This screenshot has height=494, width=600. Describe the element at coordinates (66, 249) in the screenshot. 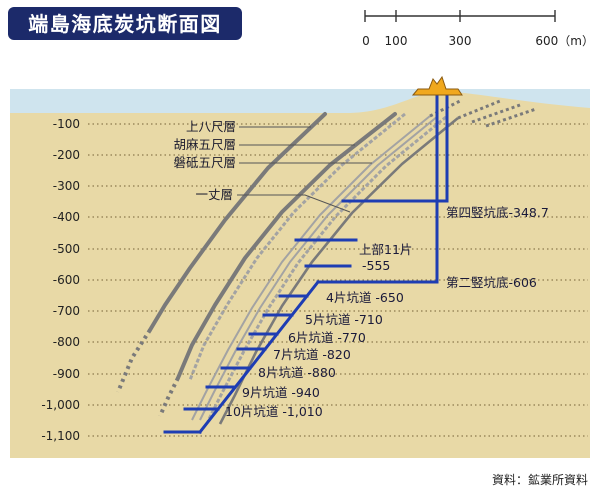

I see `depth-label: -500` at that location.